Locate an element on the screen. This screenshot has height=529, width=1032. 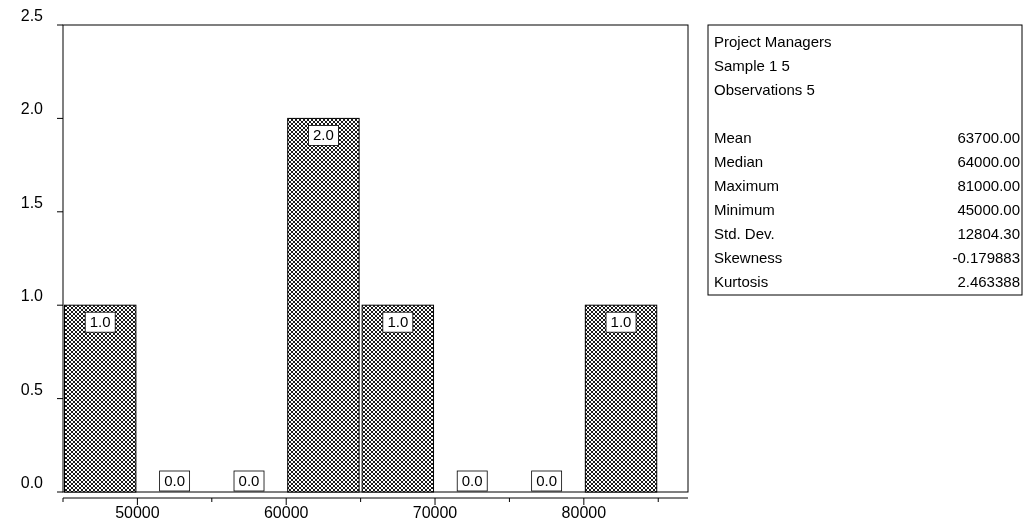
y-tick-label: 2.0 is located at coordinates (32, 109).